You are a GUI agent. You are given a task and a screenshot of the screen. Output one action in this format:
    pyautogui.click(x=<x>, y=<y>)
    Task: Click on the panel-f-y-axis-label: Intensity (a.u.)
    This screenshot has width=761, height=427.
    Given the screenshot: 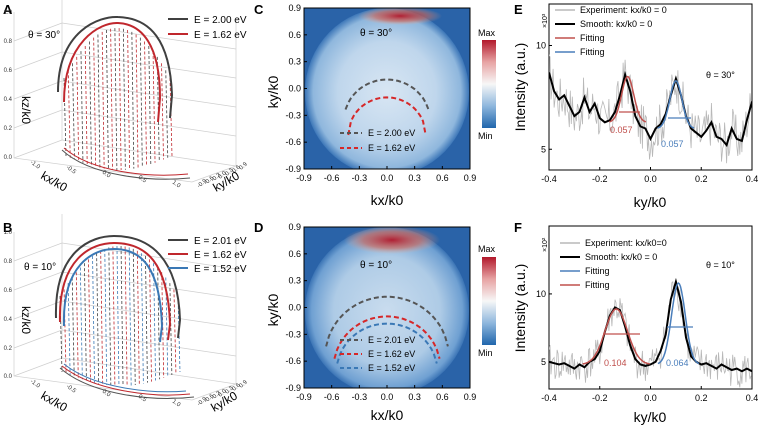 What is the action you would take?
    pyautogui.click(x=520, y=308)
    